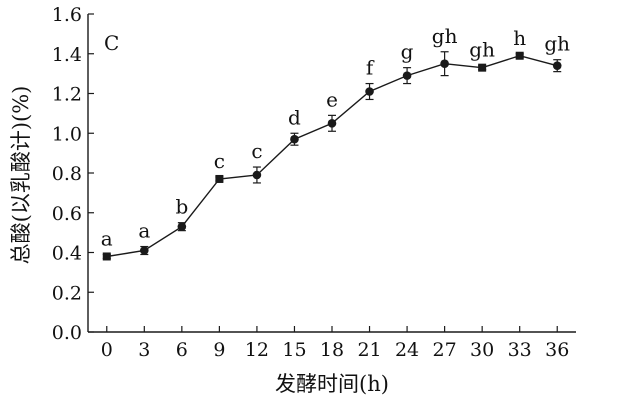  What do you see at coordinates (107, 350) in the screenshot?
I see `x-tick-label: 0` at bounding box center [107, 350].